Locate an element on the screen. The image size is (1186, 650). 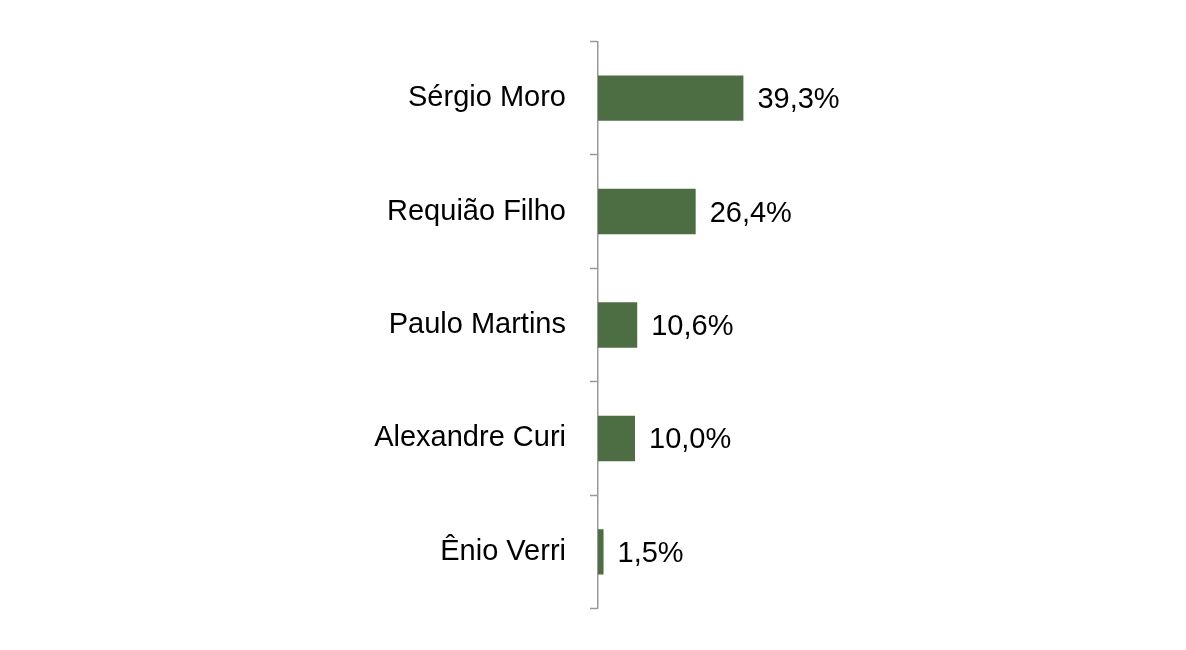
data-label: 10,6% is located at coordinates (692, 325).